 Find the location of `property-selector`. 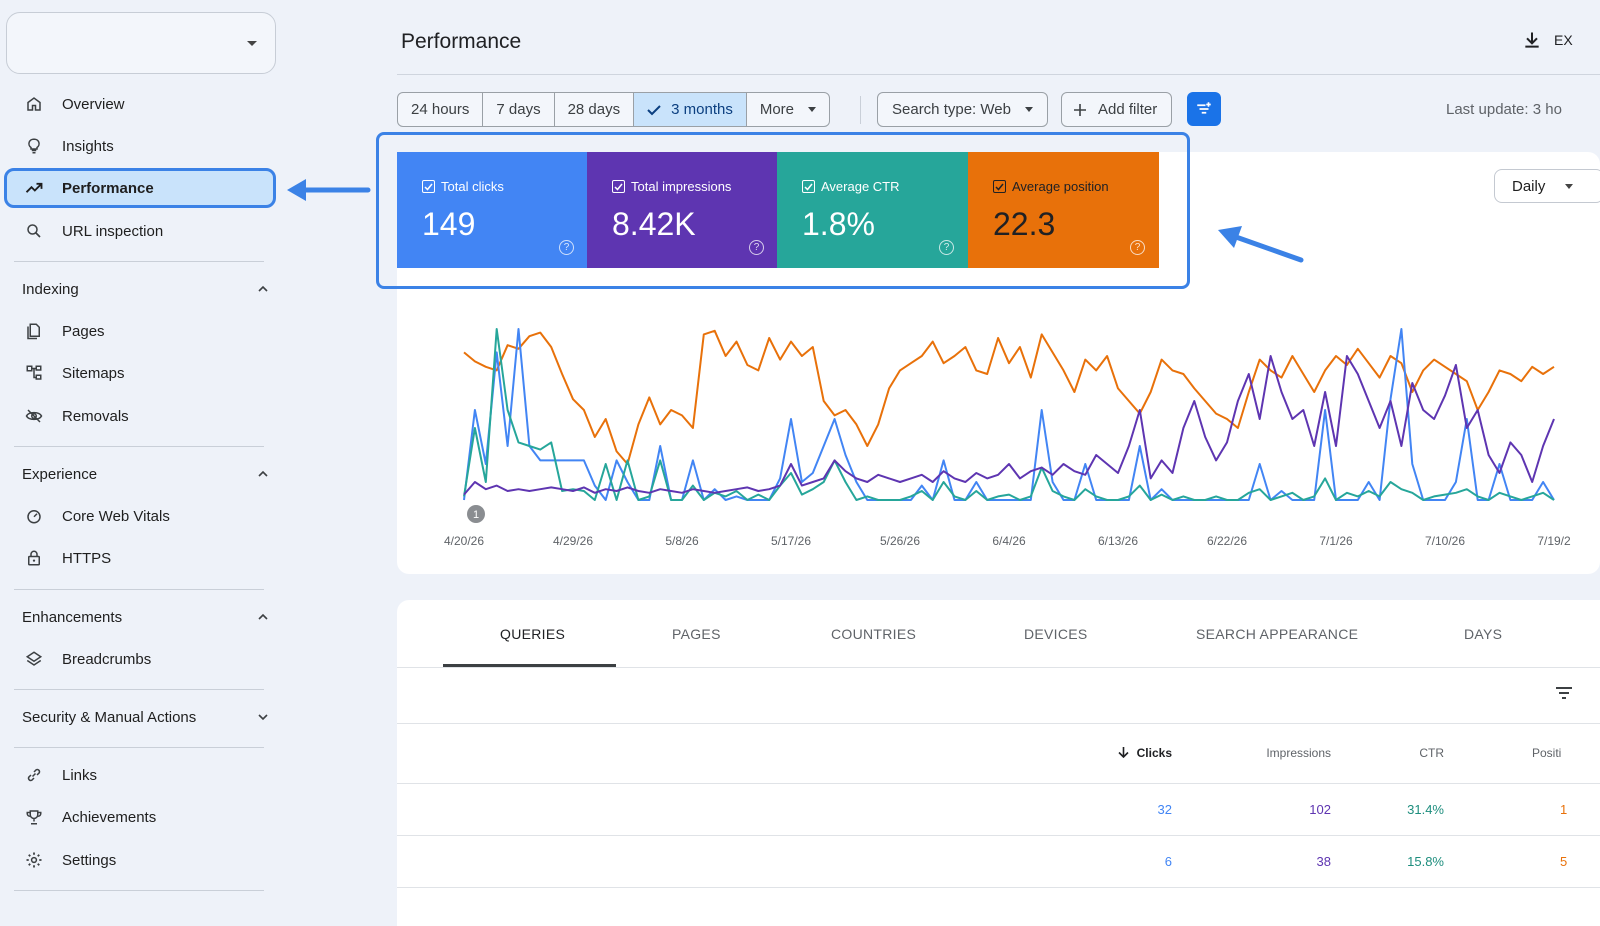

property-selector is located at coordinates (141, 43).